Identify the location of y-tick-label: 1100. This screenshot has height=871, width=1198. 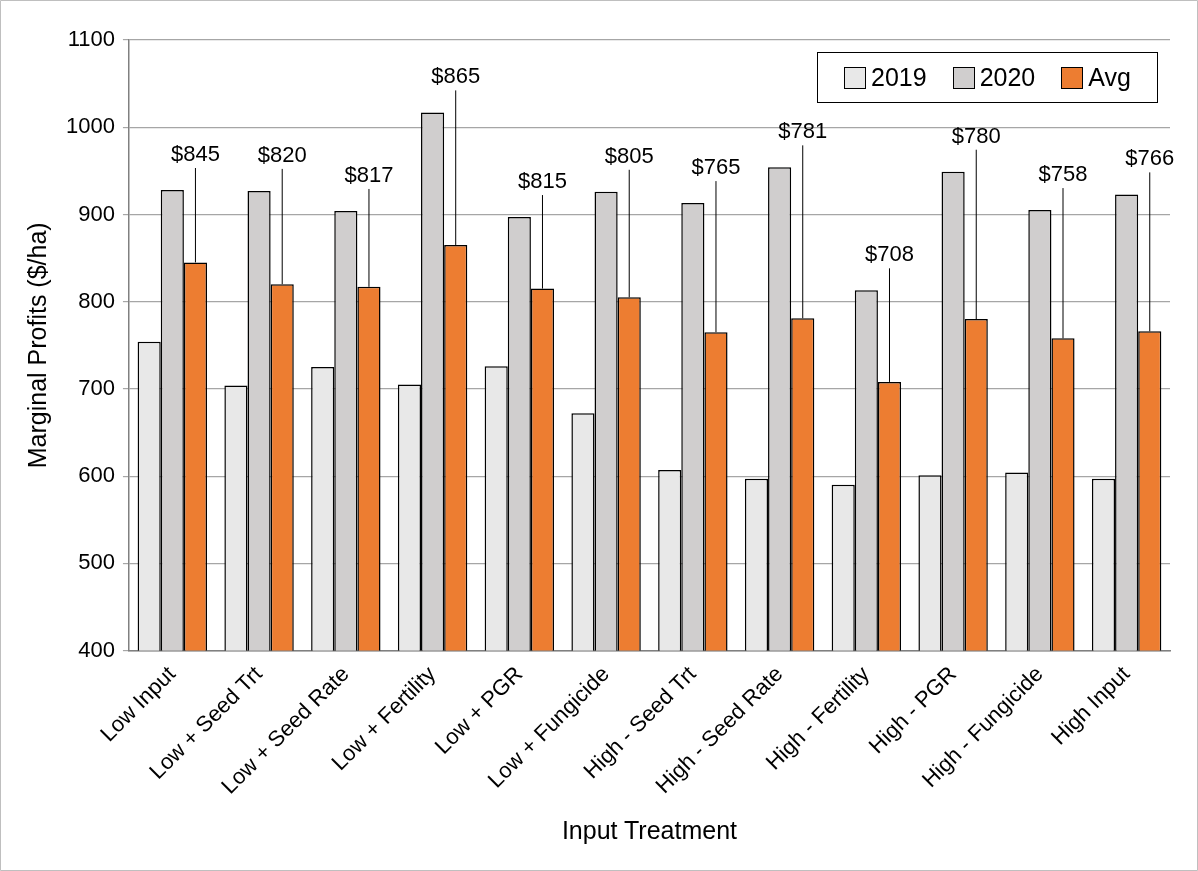
(91, 39).